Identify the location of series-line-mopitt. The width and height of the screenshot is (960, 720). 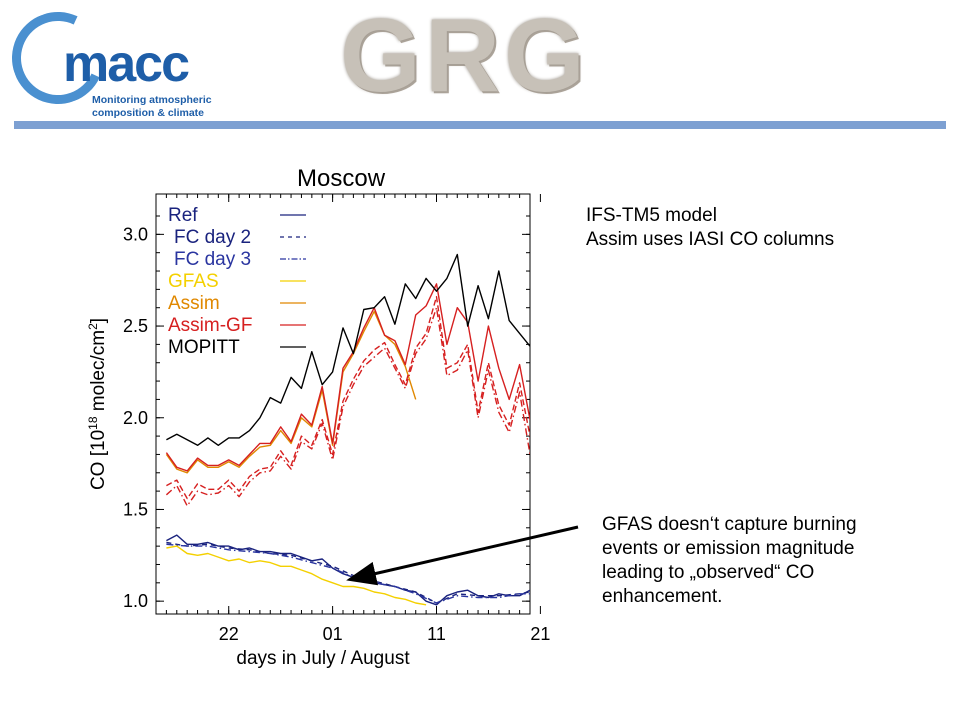
(348, 349).